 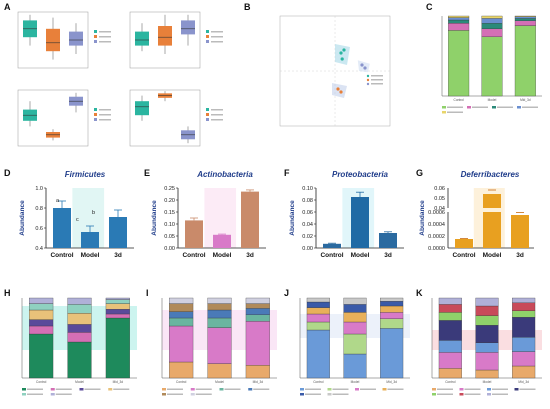 I want to click on y-tick-label: 0.04, so click(x=439, y=209).